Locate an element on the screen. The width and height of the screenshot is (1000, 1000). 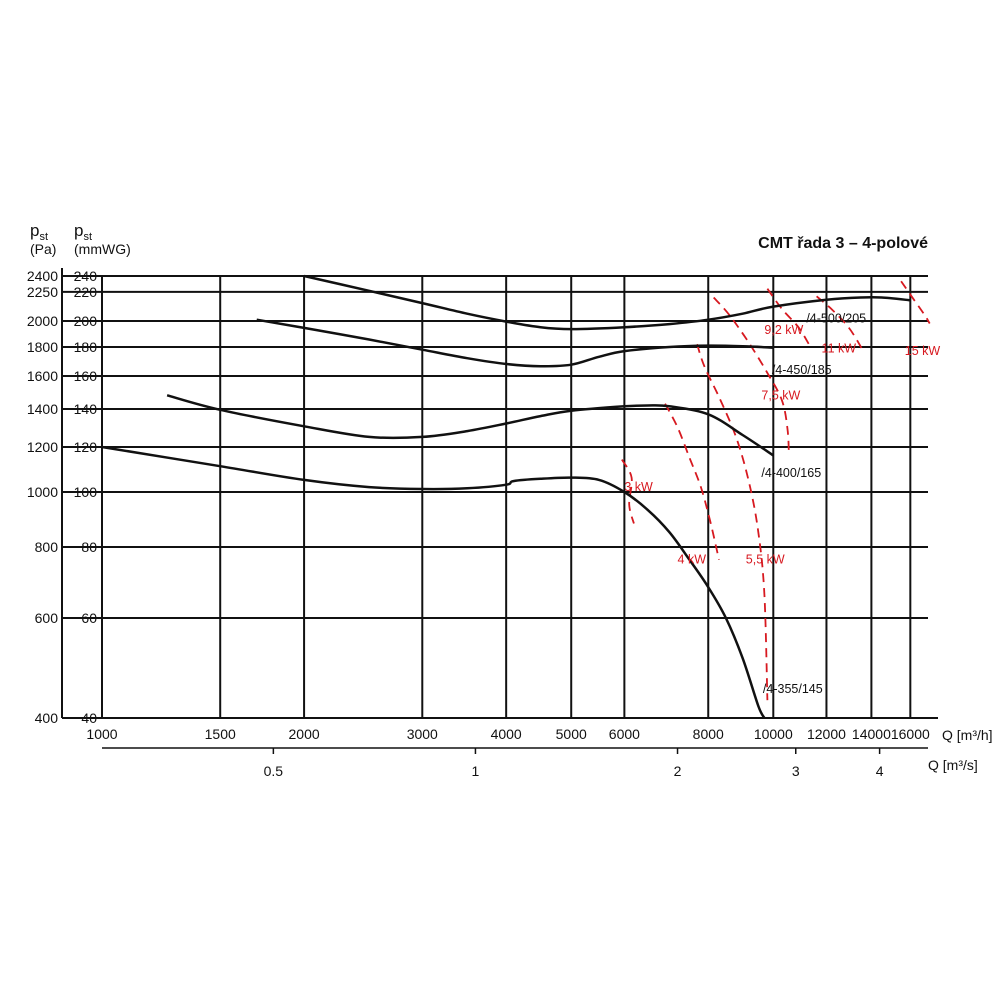
q-m3h-axis-label: Q [m³/h] is located at coordinates (967, 735).